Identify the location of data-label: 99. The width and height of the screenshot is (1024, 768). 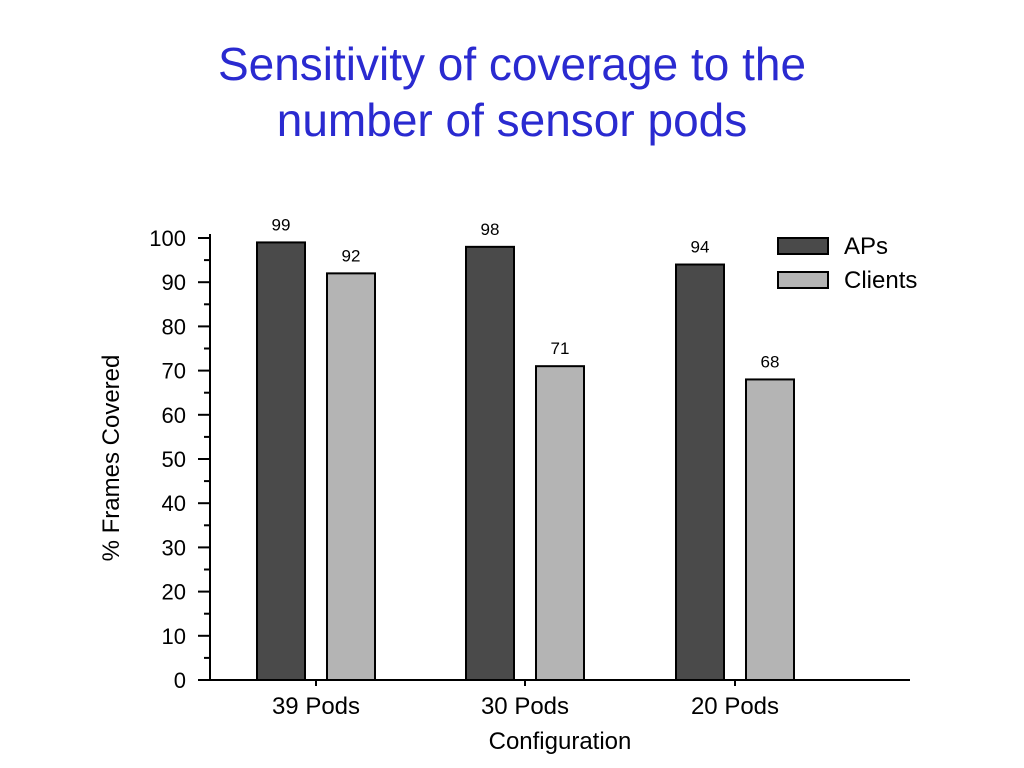
(281, 224).